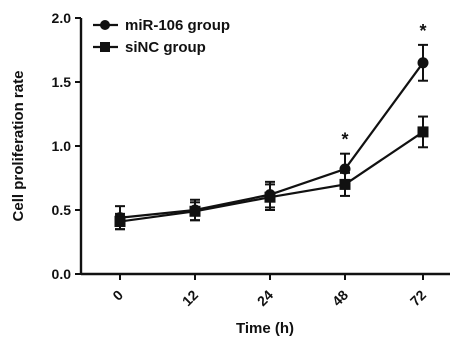  I want to click on x-tick-label: 48, so click(340, 298).